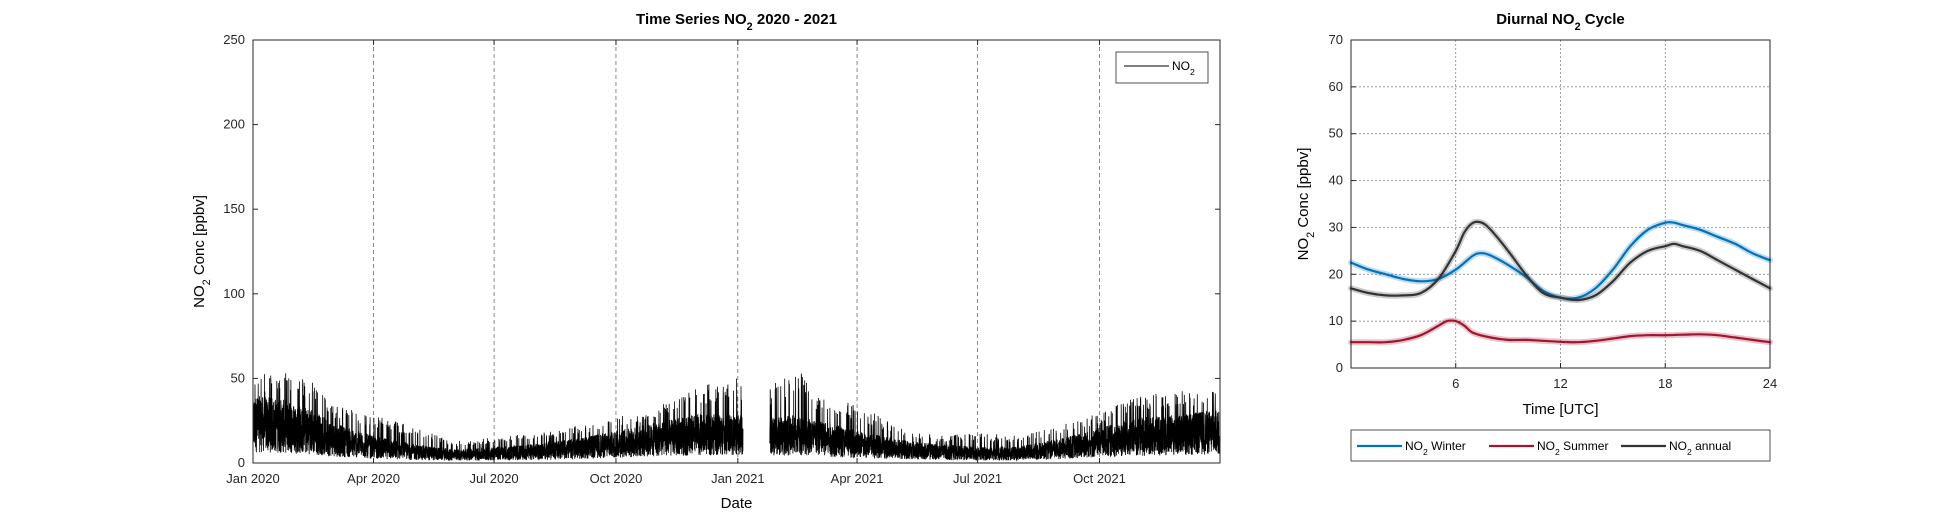  Describe the element at coordinates (1560, 204) in the screenshot. I see `diurnal-grid` at that location.